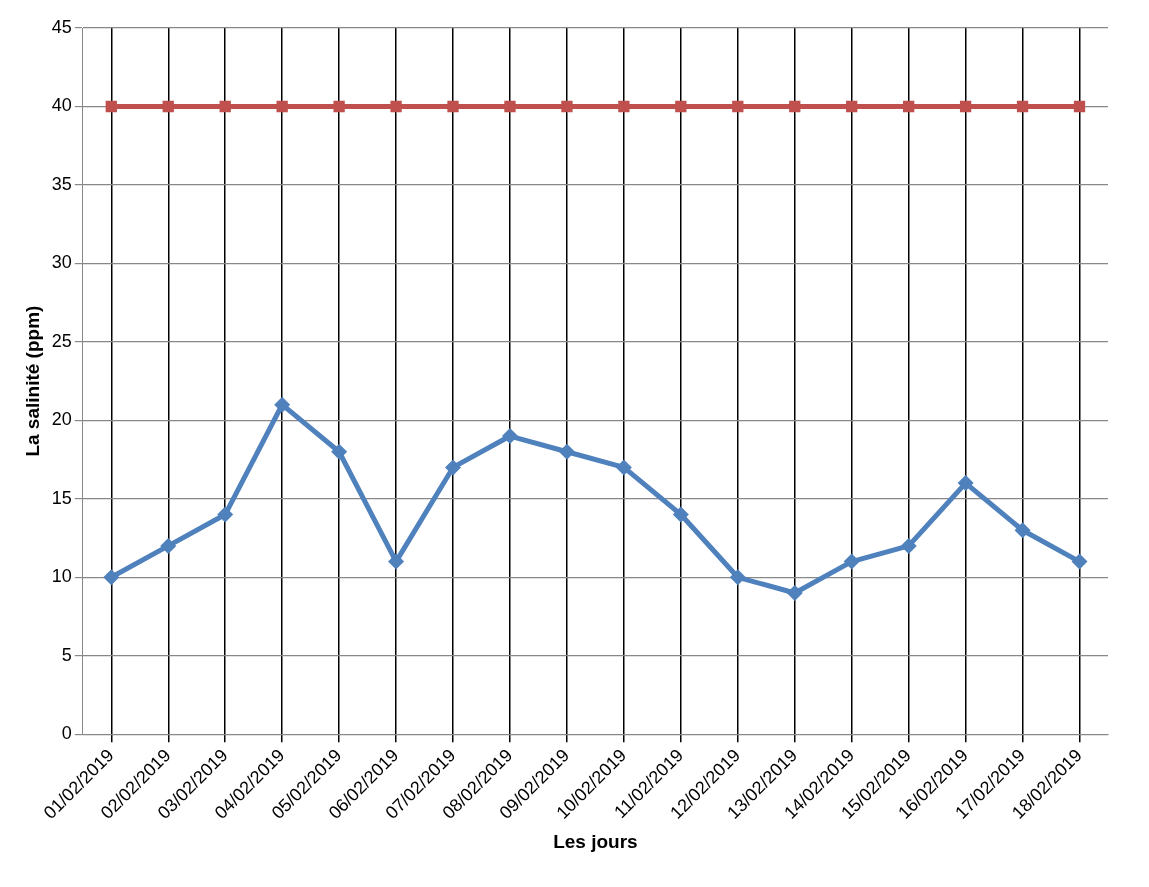 The height and width of the screenshot is (887, 1149). Describe the element at coordinates (61, 340) in the screenshot. I see `y-tick-label: 25` at that location.